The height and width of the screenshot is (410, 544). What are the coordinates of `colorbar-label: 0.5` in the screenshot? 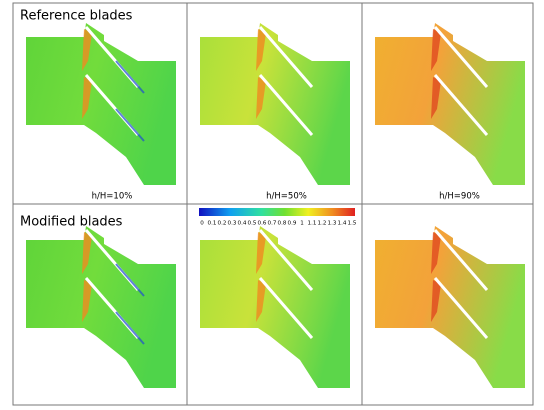 It's located at (252, 224).